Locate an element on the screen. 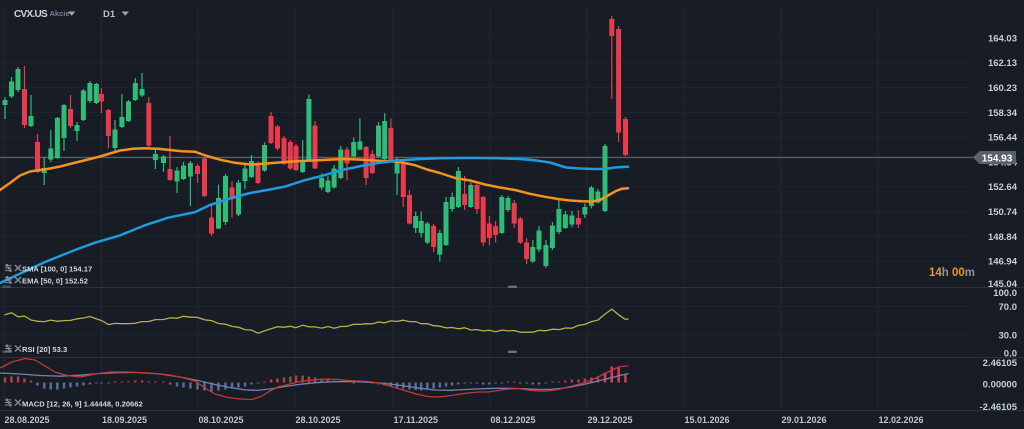 The width and height of the screenshot is (1024, 429). svg-text: 28.08.2025 is located at coordinates (27, 420).